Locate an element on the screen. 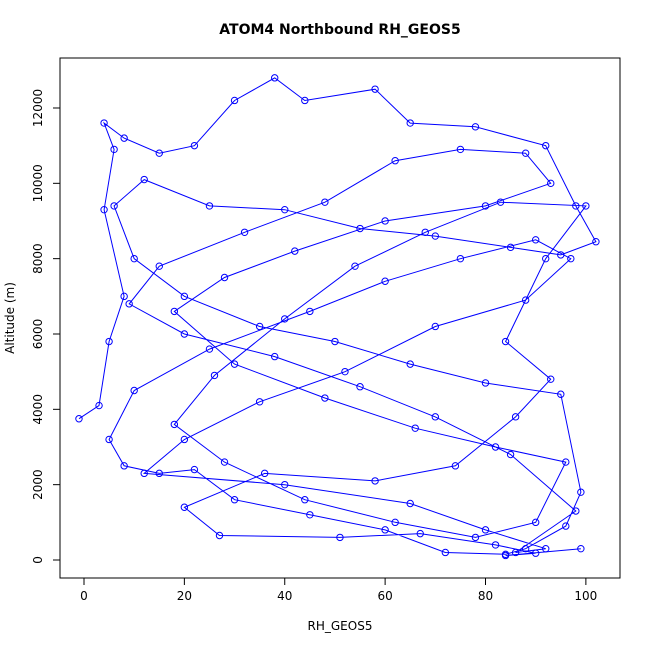 Image resolution: width=650 pixels, height=654 pixels. y-axis-label: Altitude (m) is located at coordinates (10, 318).